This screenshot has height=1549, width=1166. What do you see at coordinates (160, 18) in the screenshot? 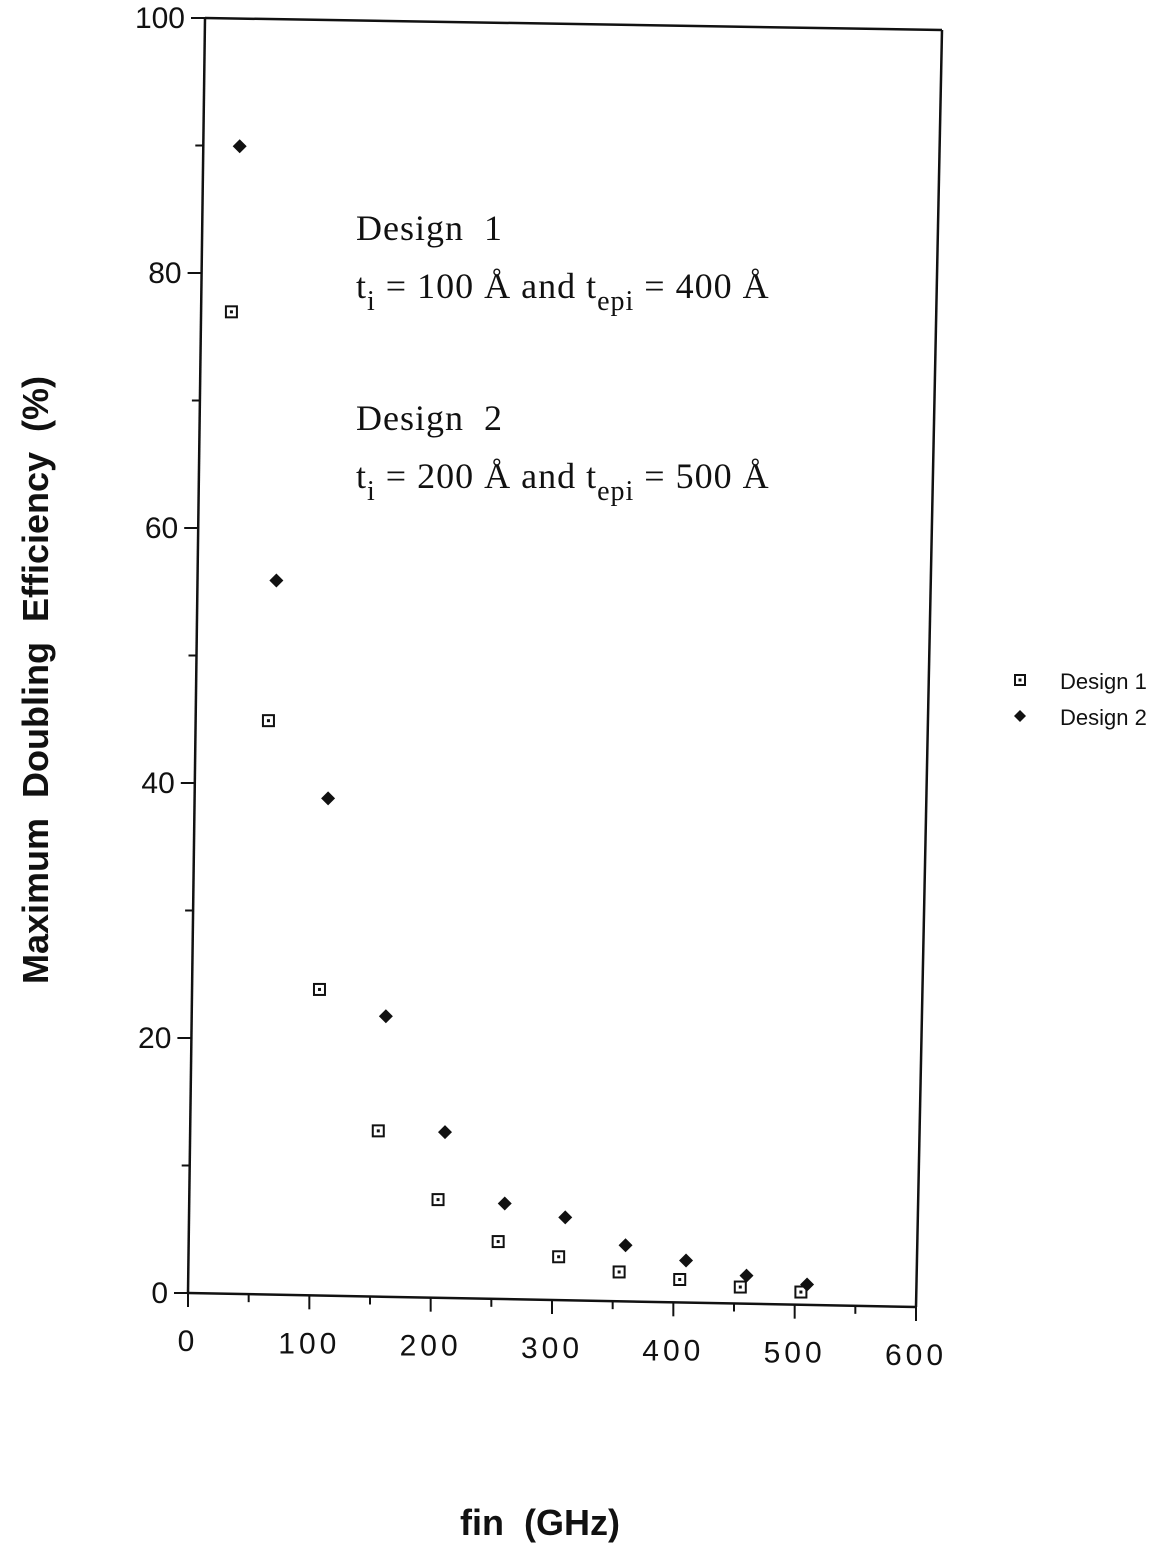
I see `y-tick-label-100: 100` at bounding box center [160, 18].